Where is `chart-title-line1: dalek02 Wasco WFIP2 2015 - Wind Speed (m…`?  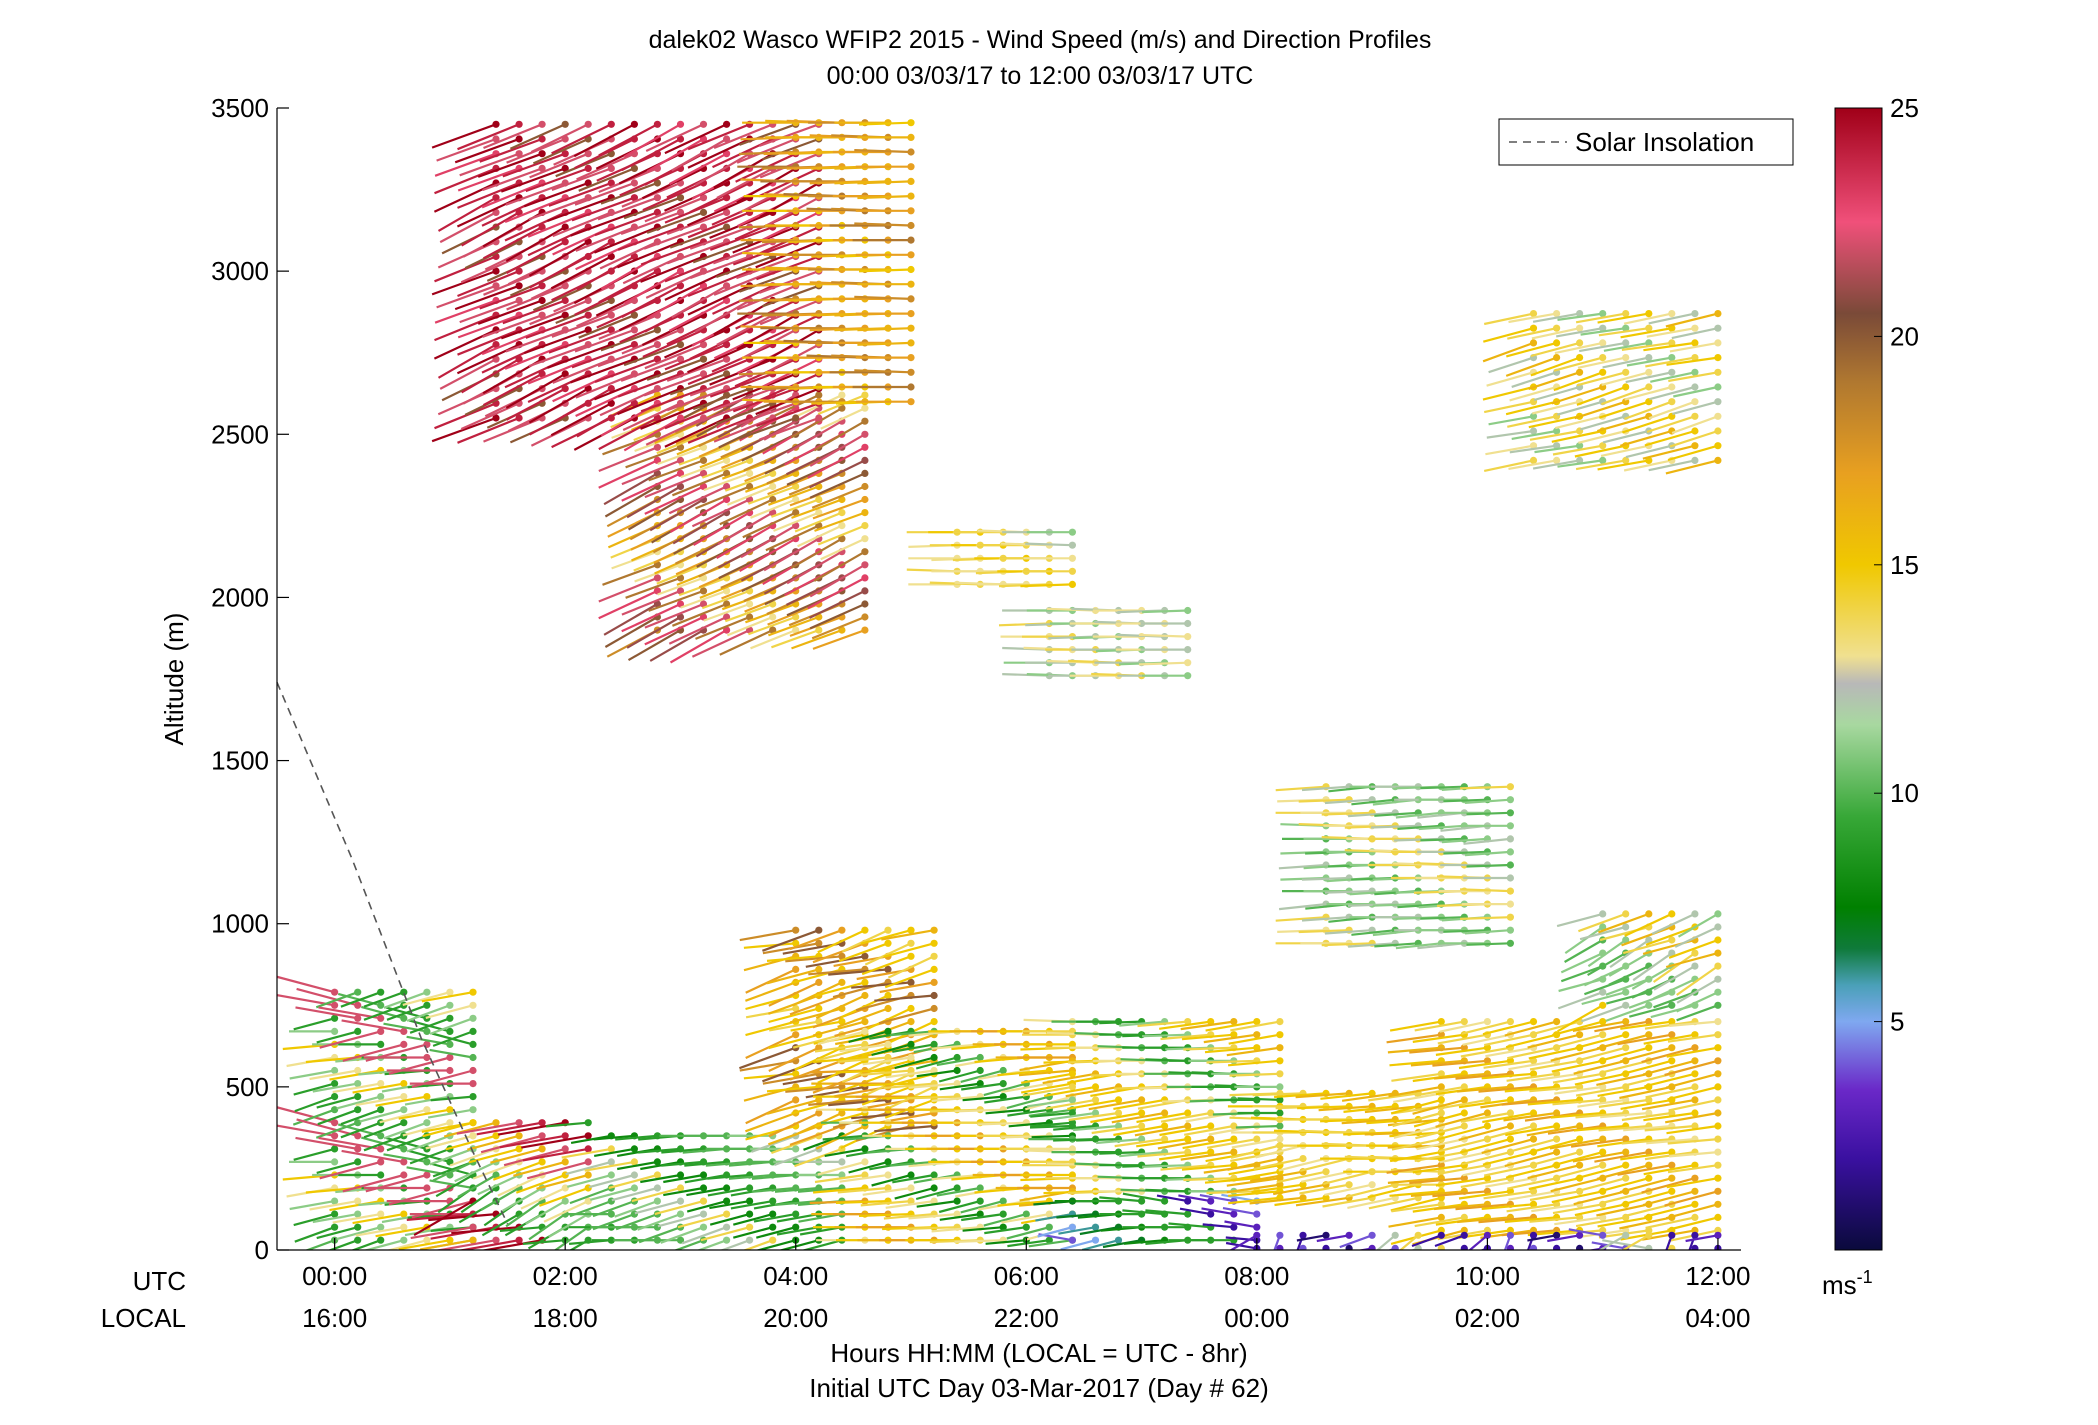
chart-title-line1: dalek02 Wasco WFIP2 2015 - Wind Speed (m… is located at coordinates (1040, 40).